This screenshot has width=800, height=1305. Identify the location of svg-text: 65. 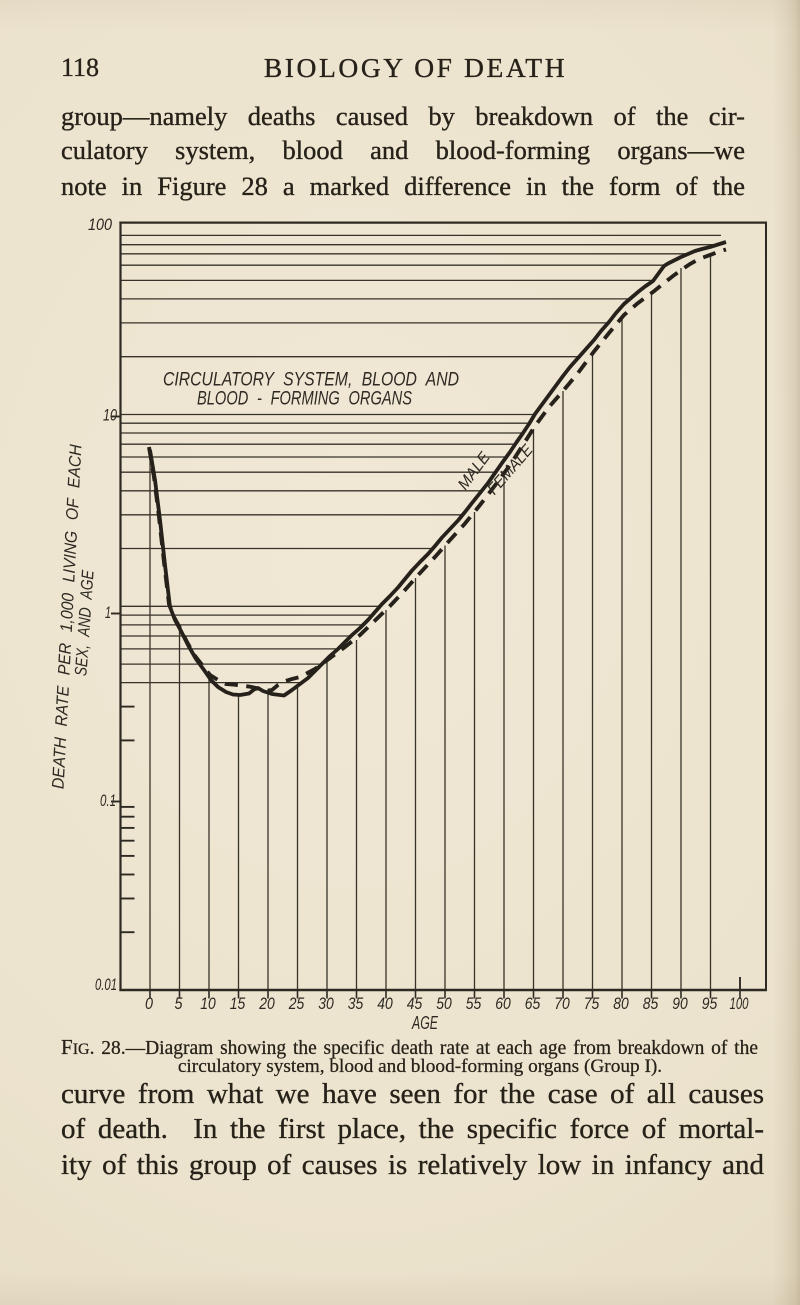
(533, 1003).